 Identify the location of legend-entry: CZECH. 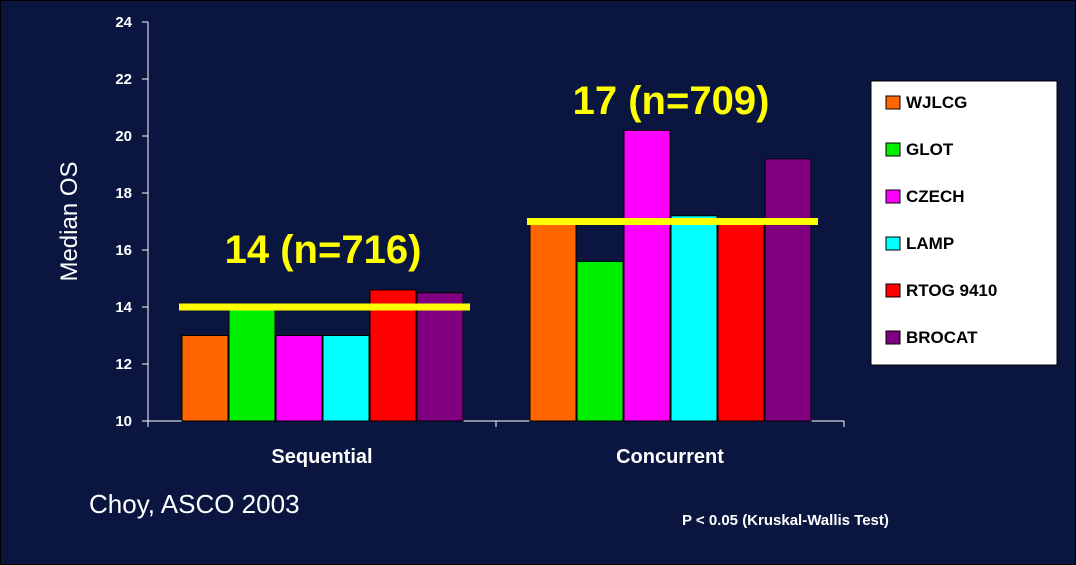
(935, 196).